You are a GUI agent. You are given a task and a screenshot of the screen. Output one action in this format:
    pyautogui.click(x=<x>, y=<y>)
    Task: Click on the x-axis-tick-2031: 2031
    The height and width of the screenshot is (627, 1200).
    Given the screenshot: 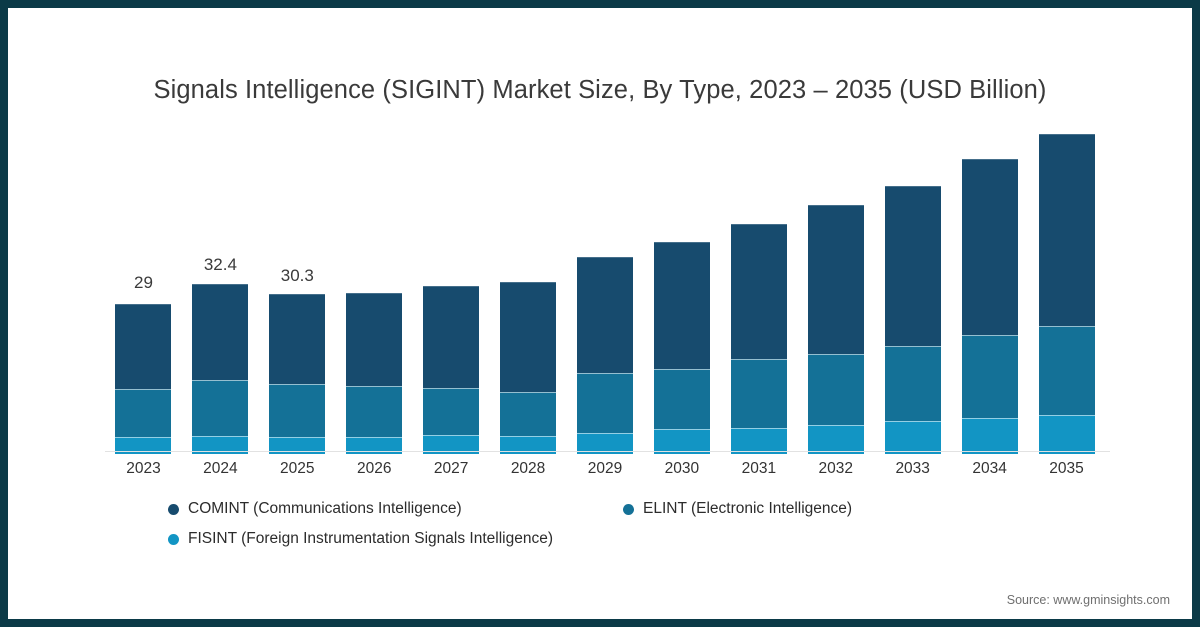 What is the action you would take?
    pyautogui.click(x=759, y=468)
    